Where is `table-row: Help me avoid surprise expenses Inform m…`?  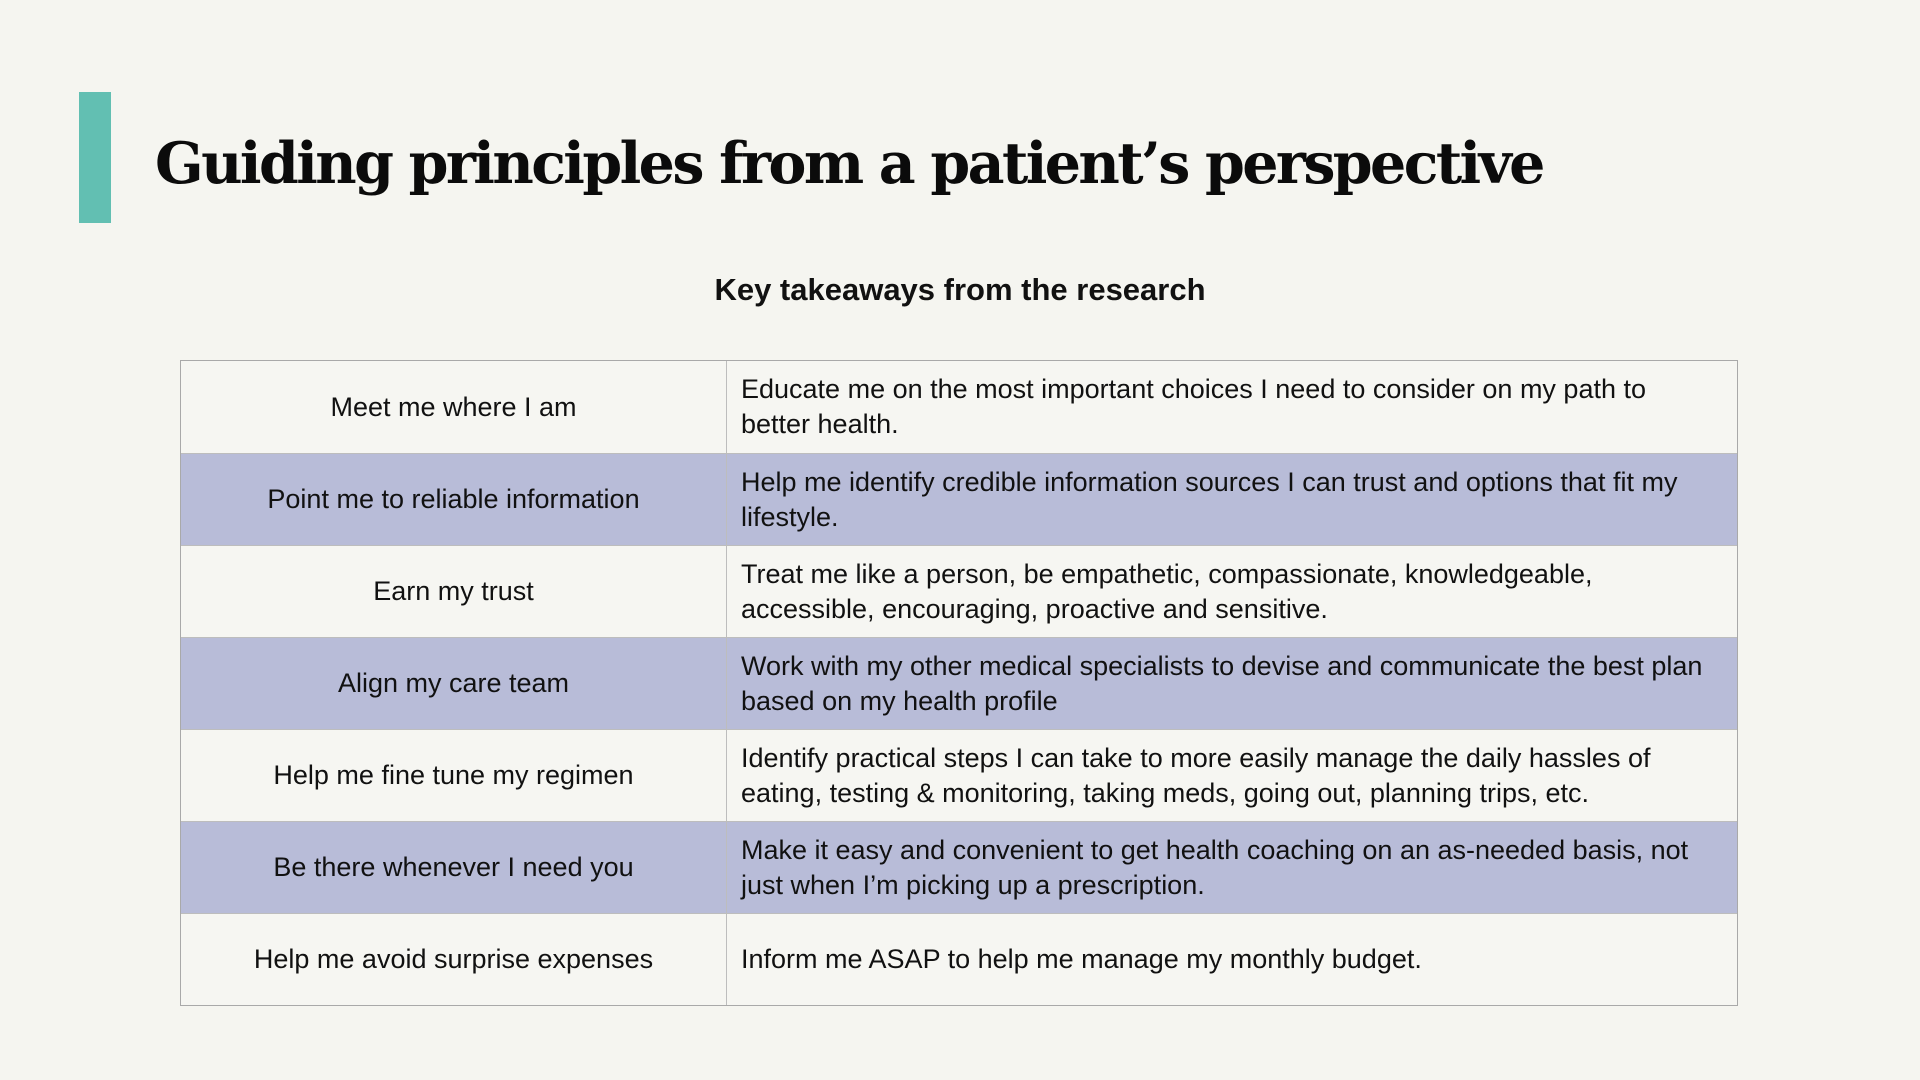 table-row: Help me avoid surprise expenses Inform m… is located at coordinates (959, 959).